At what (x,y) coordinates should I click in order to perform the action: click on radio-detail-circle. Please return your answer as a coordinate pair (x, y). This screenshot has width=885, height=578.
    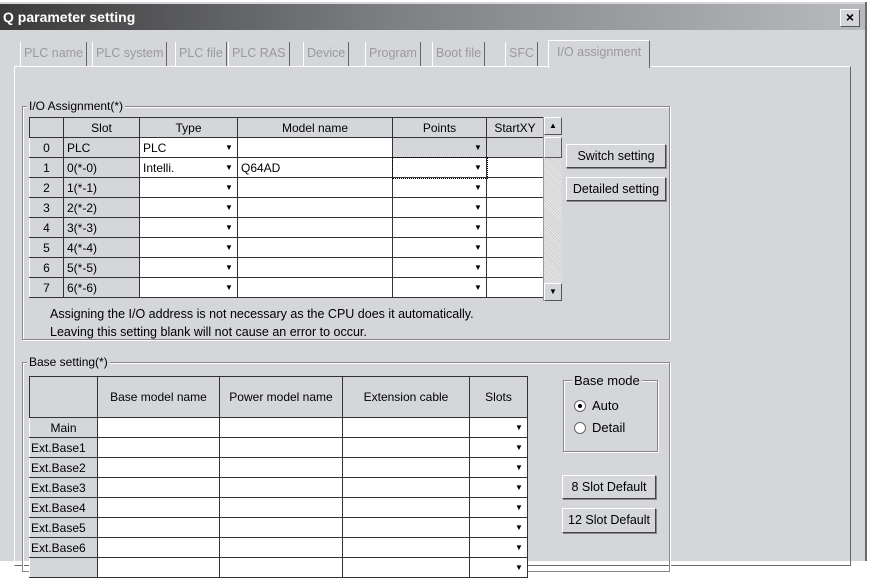
    Looking at the image, I should click on (580, 427).